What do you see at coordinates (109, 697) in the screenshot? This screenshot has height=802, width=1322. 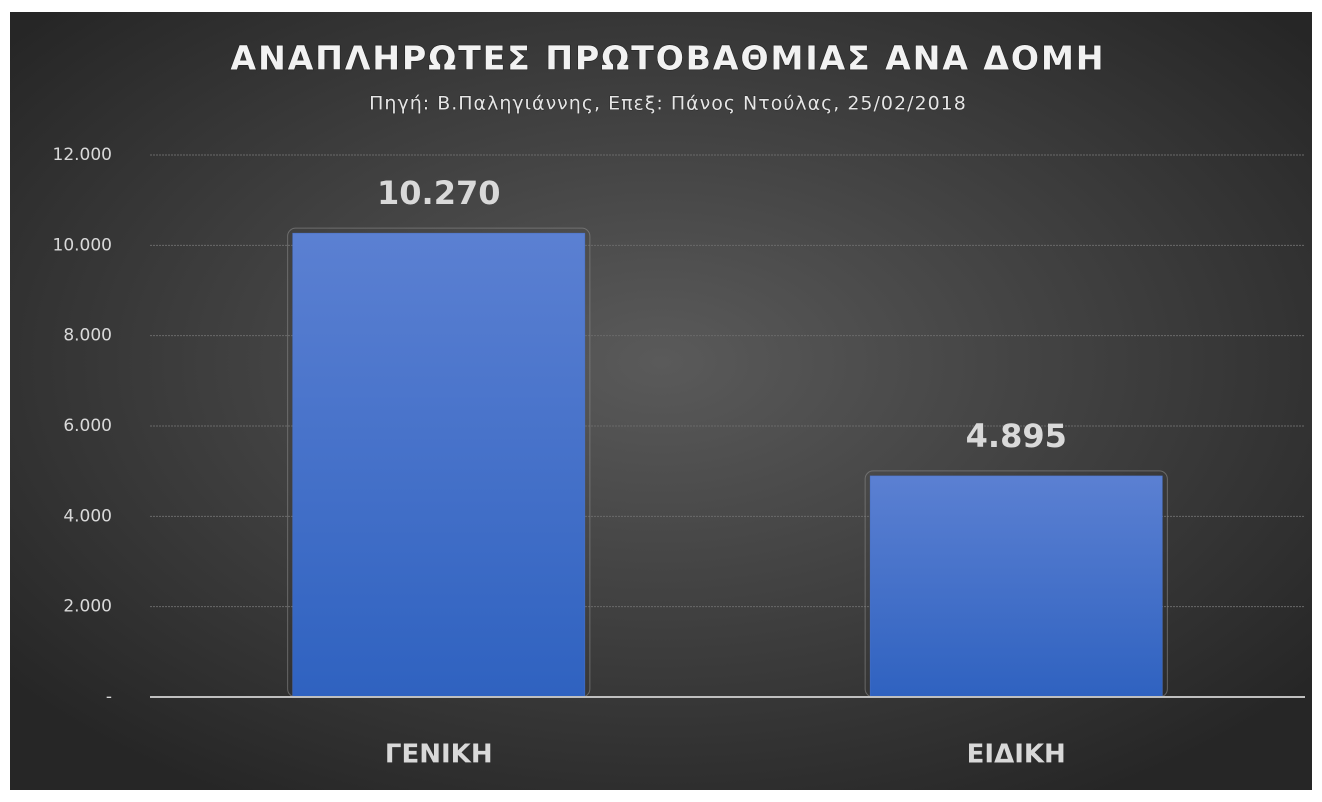 I see `y-tick-label: -` at bounding box center [109, 697].